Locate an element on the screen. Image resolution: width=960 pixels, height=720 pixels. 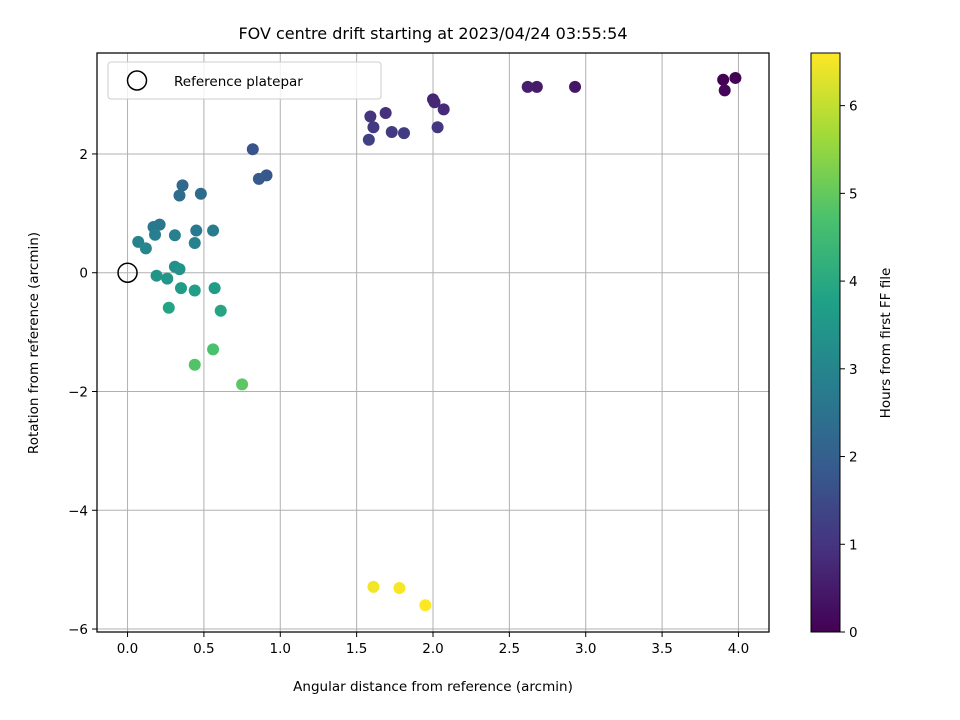
x-tick-label: 1.5 is located at coordinates (356, 649).